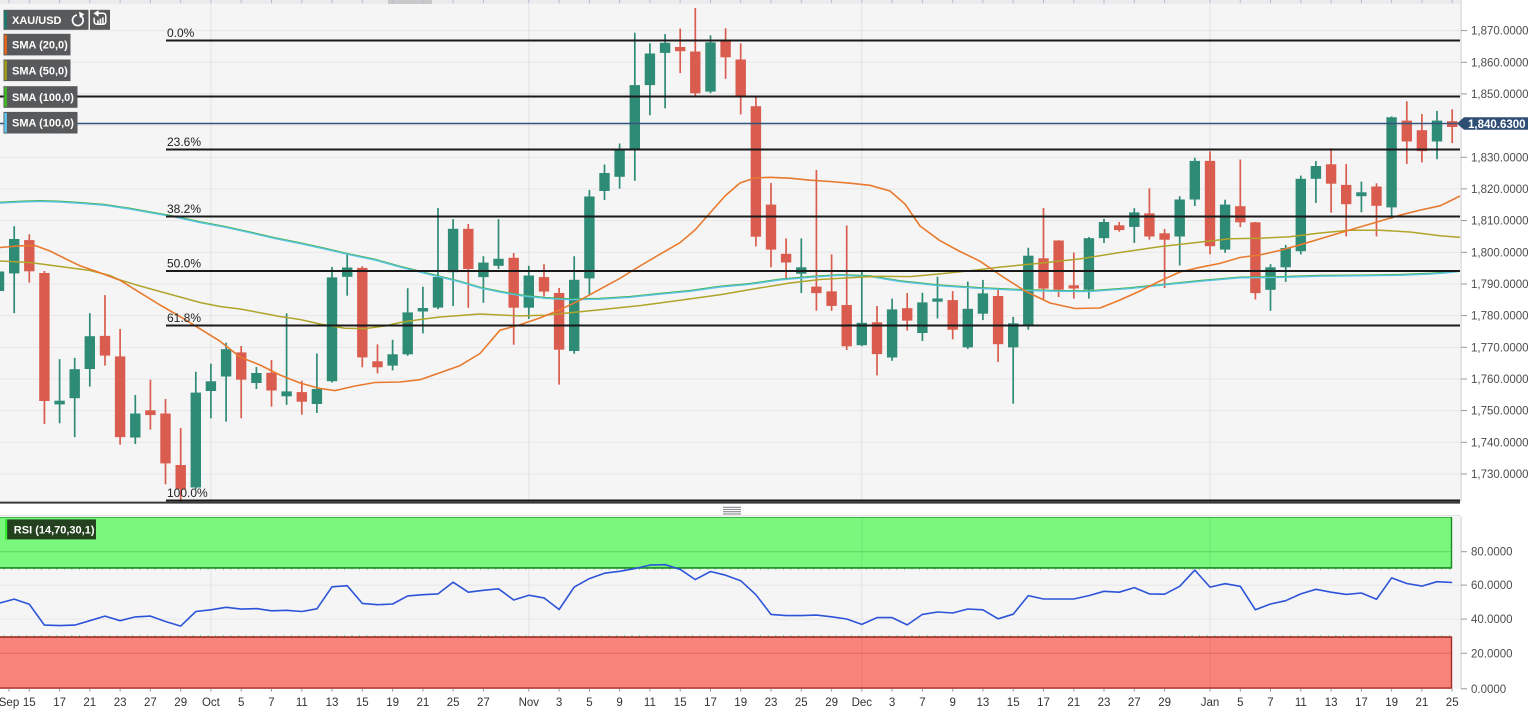 Image resolution: width=1536 pixels, height=715 pixels. What do you see at coordinates (40, 46) in the screenshot?
I see `svg-text: SMA (20,0)` at bounding box center [40, 46].